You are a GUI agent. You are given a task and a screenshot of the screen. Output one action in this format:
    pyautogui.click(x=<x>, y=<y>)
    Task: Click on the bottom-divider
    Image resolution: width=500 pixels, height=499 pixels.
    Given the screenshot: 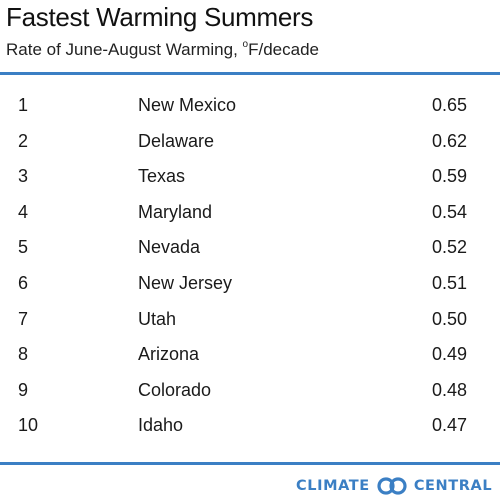 What is the action you would take?
    pyautogui.click(x=250, y=463)
    